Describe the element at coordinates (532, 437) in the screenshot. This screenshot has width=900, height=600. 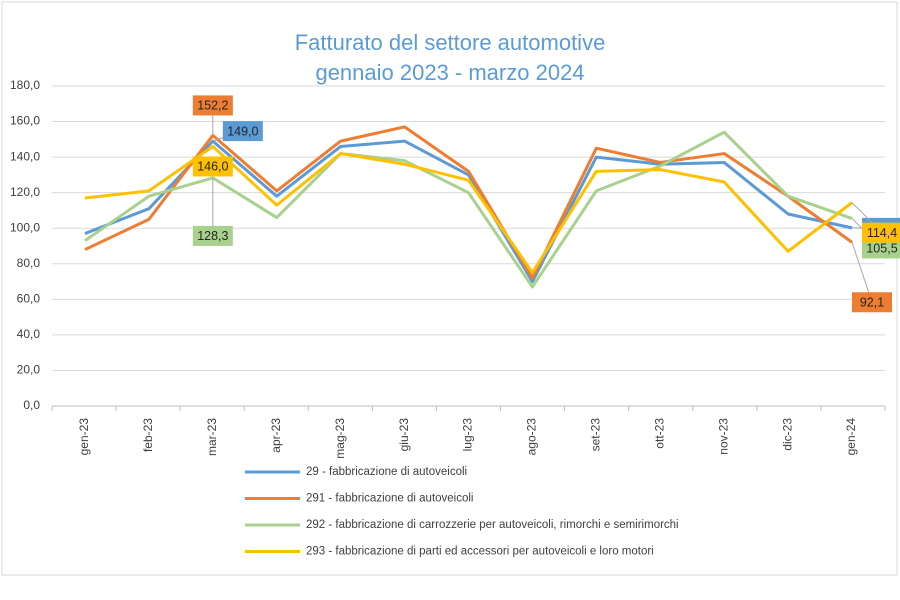
I see `x-tick-label: ago-23` at that location.